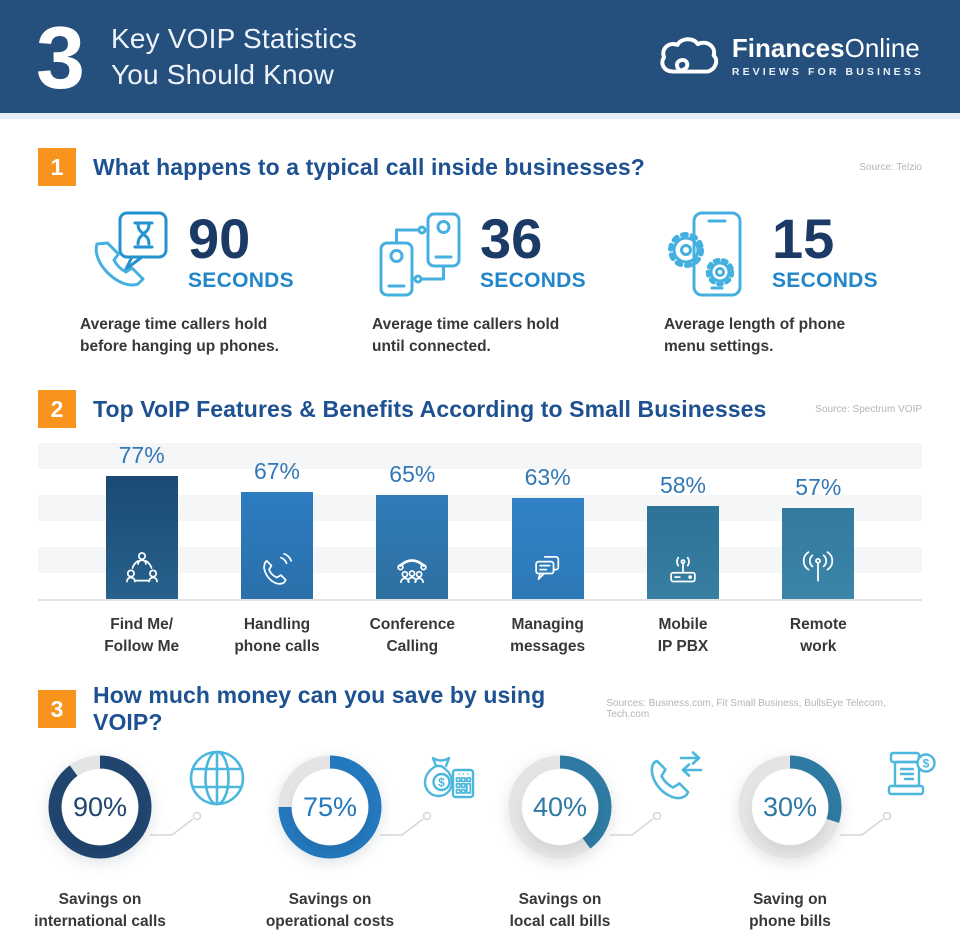 The height and width of the screenshot is (951, 960). I want to click on donut-value: 90%, so click(100, 806).